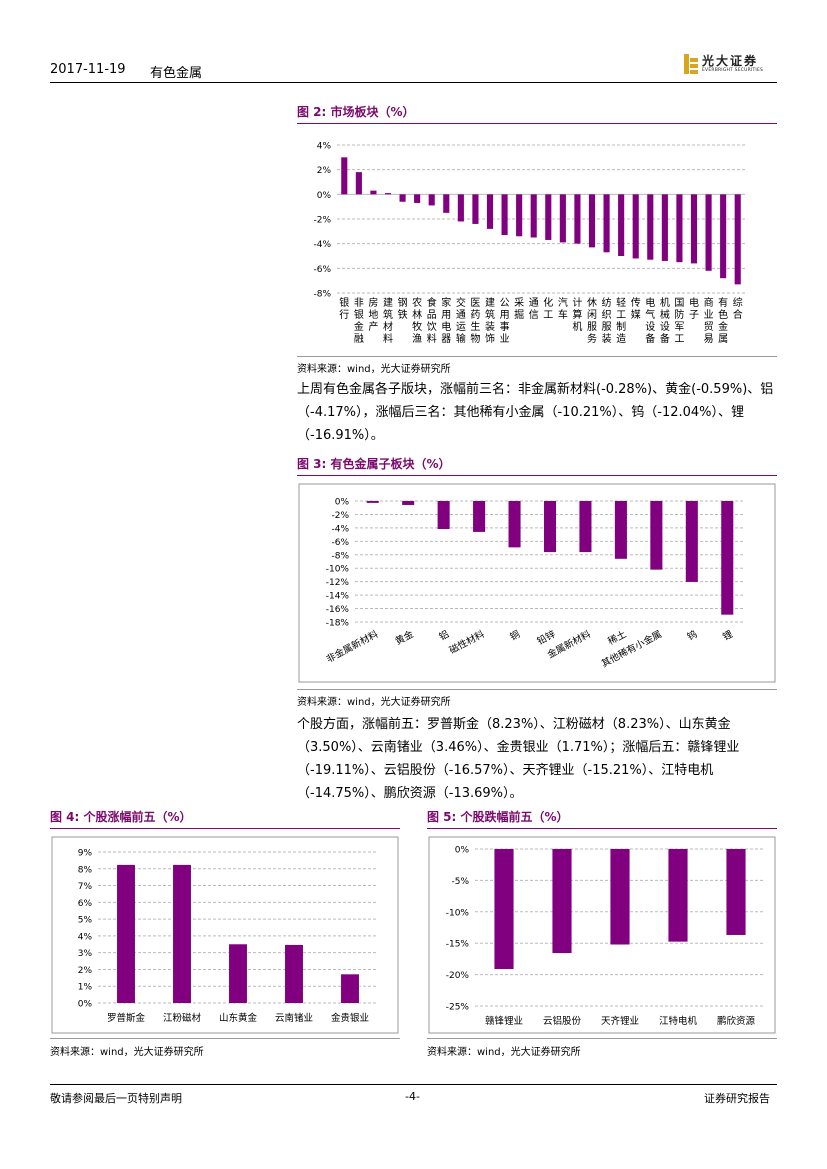 The image size is (827, 1169). What do you see at coordinates (664, 227) in the screenshot?
I see `bar-机械设备` at bounding box center [664, 227].